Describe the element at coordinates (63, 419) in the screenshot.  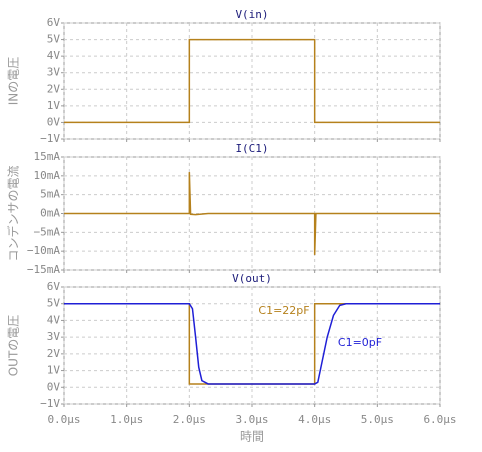
I see `x-tick-label: 0.0µs` at that location.